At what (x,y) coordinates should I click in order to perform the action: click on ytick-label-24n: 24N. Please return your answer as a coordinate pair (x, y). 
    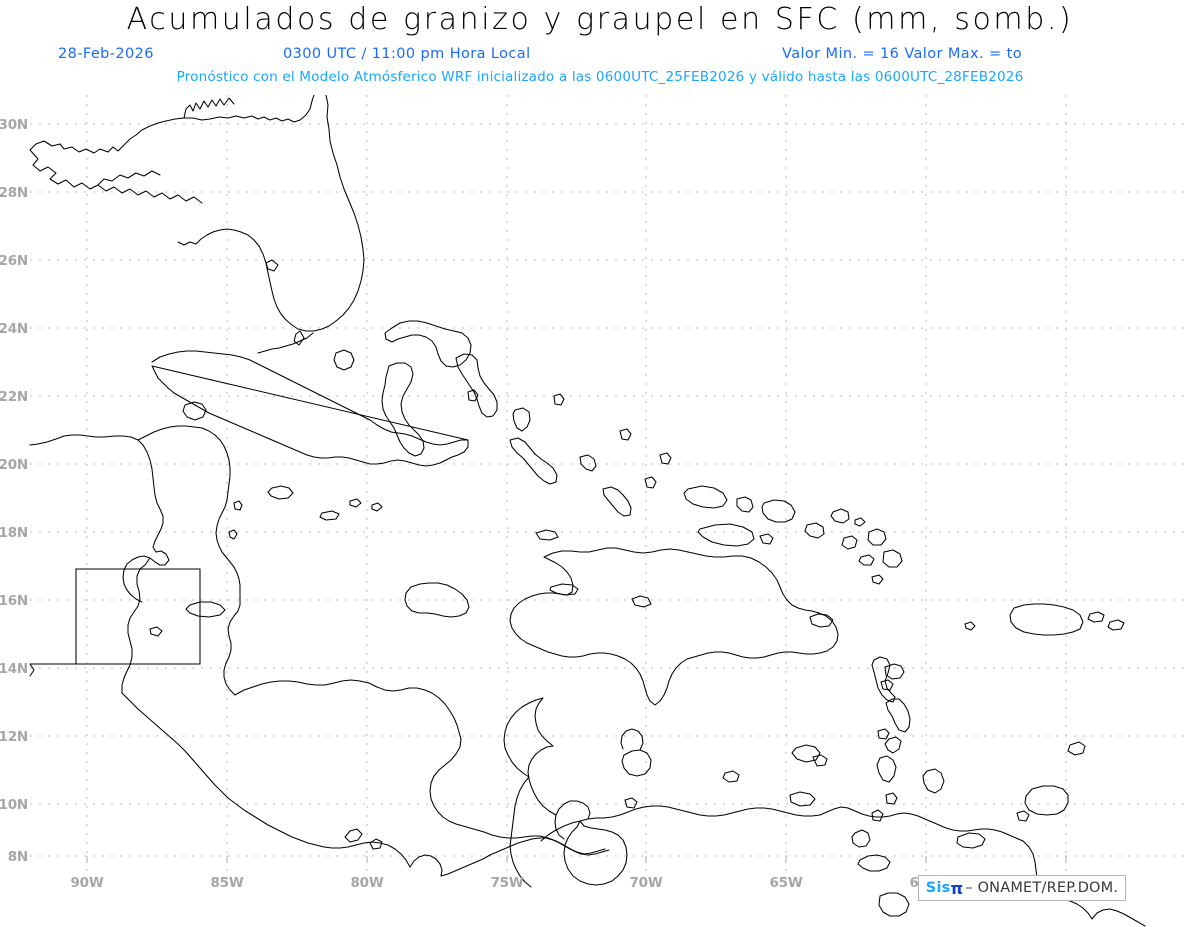
    Looking at the image, I should click on (14, 329).